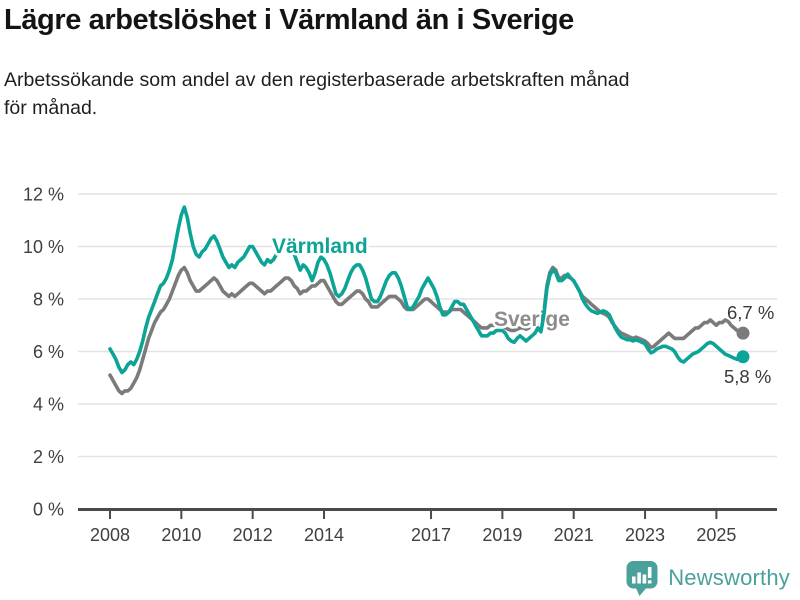 The width and height of the screenshot is (800, 600). What do you see at coordinates (48, 405) in the screenshot?
I see `y-tick-label-4: 4 %` at bounding box center [48, 405].